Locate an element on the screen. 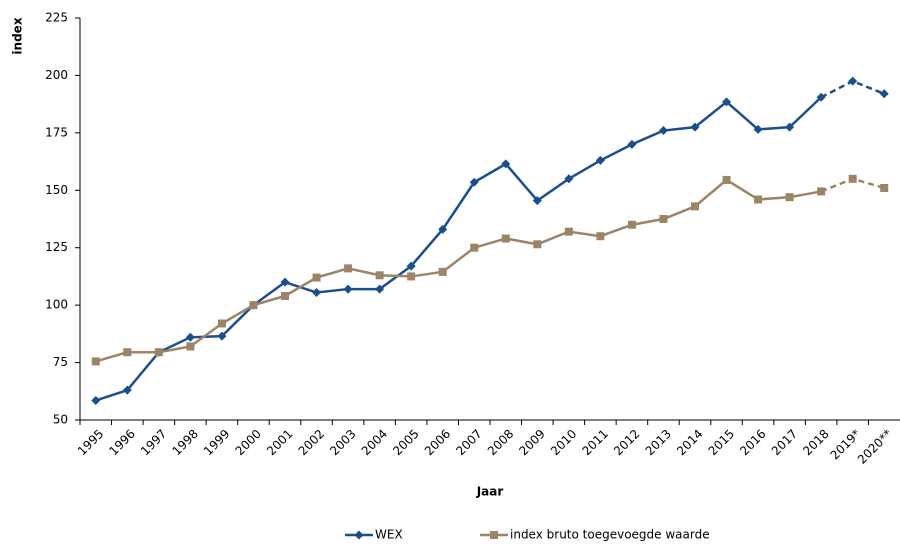 The width and height of the screenshot is (900, 545). y-tick-label: 175 is located at coordinates (56, 132).